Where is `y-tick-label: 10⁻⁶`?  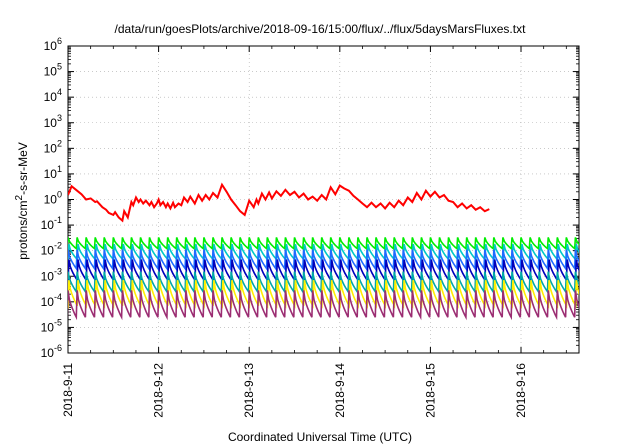 y-tick-label: 10⁻⁶ is located at coordinates (51, 351).